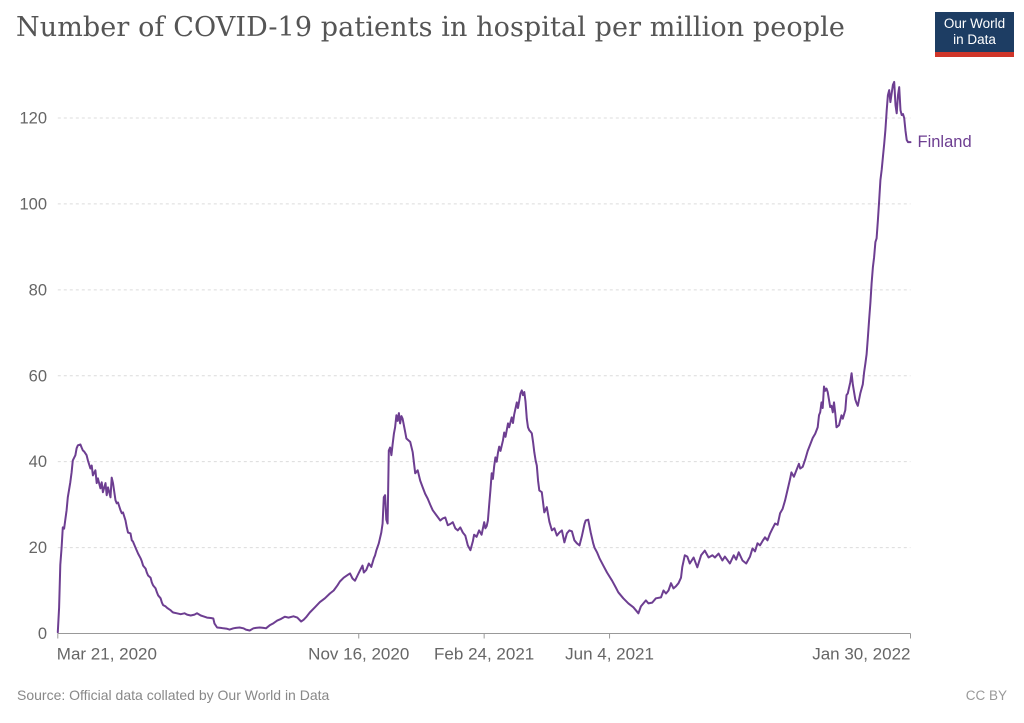 Image resolution: width=1024 pixels, height=723 pixels. Describe the element at coordinates (986, 695) in the screenshot. I see `license-link: CC BY` at that location.